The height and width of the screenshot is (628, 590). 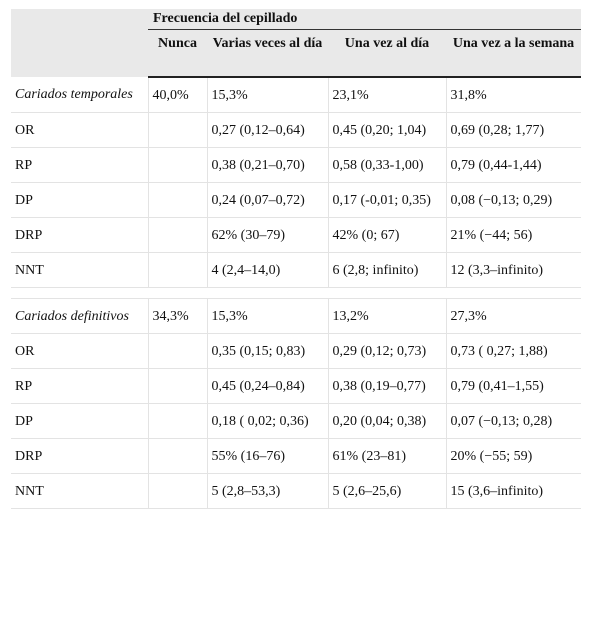 I want to click on cell-una-vez-dia: 61% (23–81), so click(x=387, y=456).